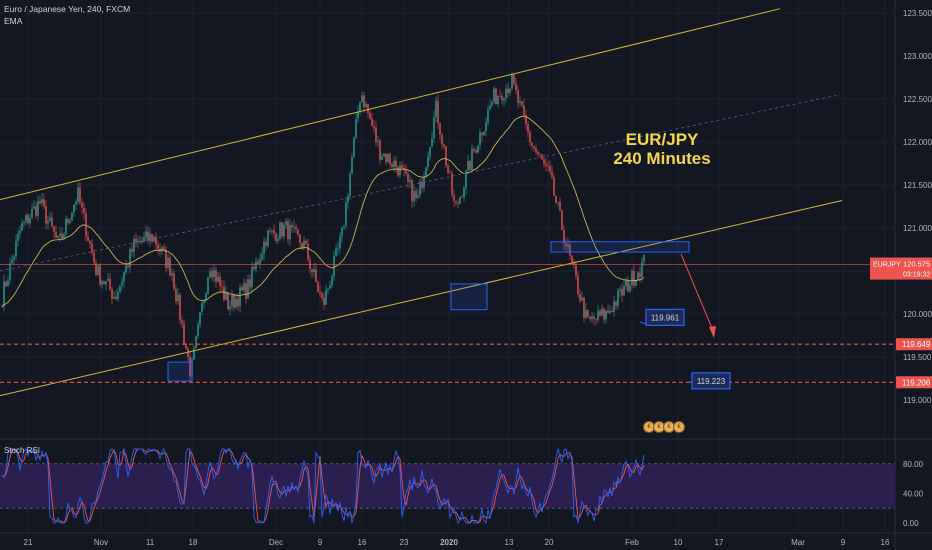 Image resolution: width=932 pixels, height=550 pixels. I want to click on stoch-rsi-pane, so click(447, 486).